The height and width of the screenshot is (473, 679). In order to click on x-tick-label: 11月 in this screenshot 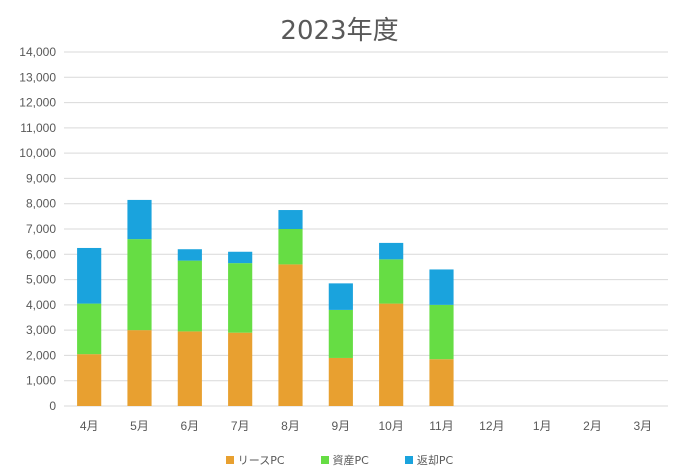, I will do `click(441, 426)`.